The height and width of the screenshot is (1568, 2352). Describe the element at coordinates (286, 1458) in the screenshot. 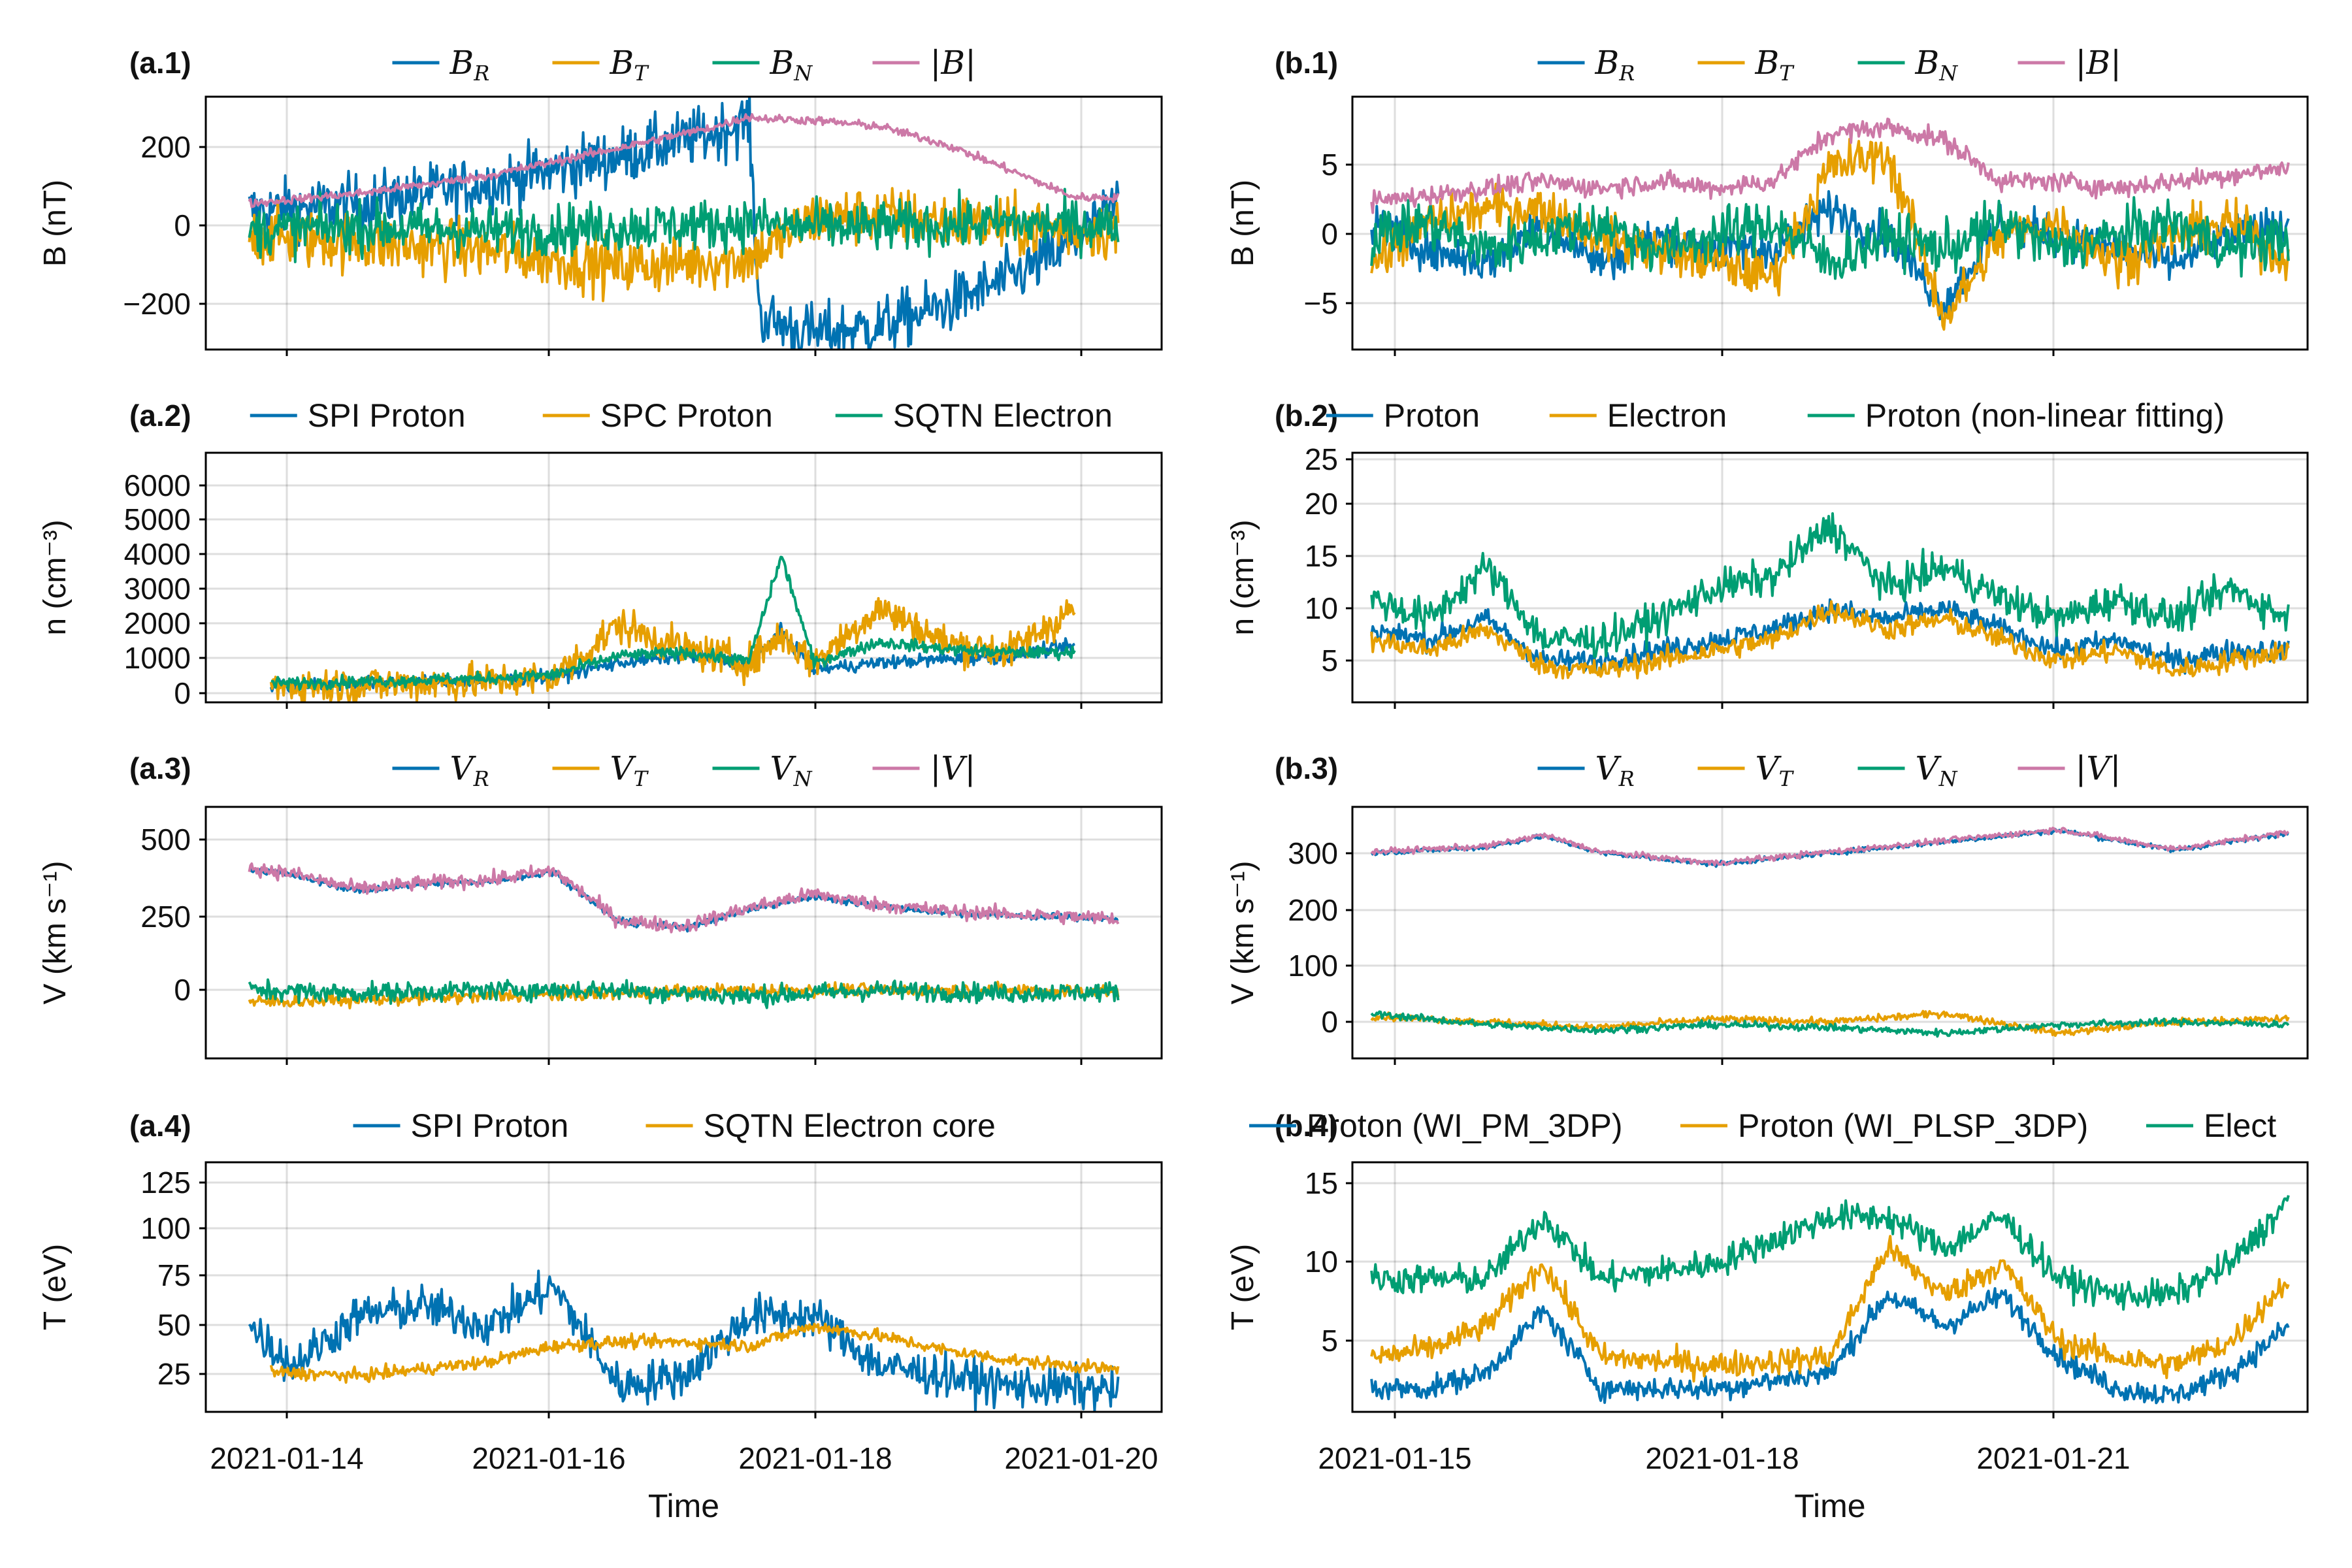

I see `x-tick-label: 2021-01-14` at that location.